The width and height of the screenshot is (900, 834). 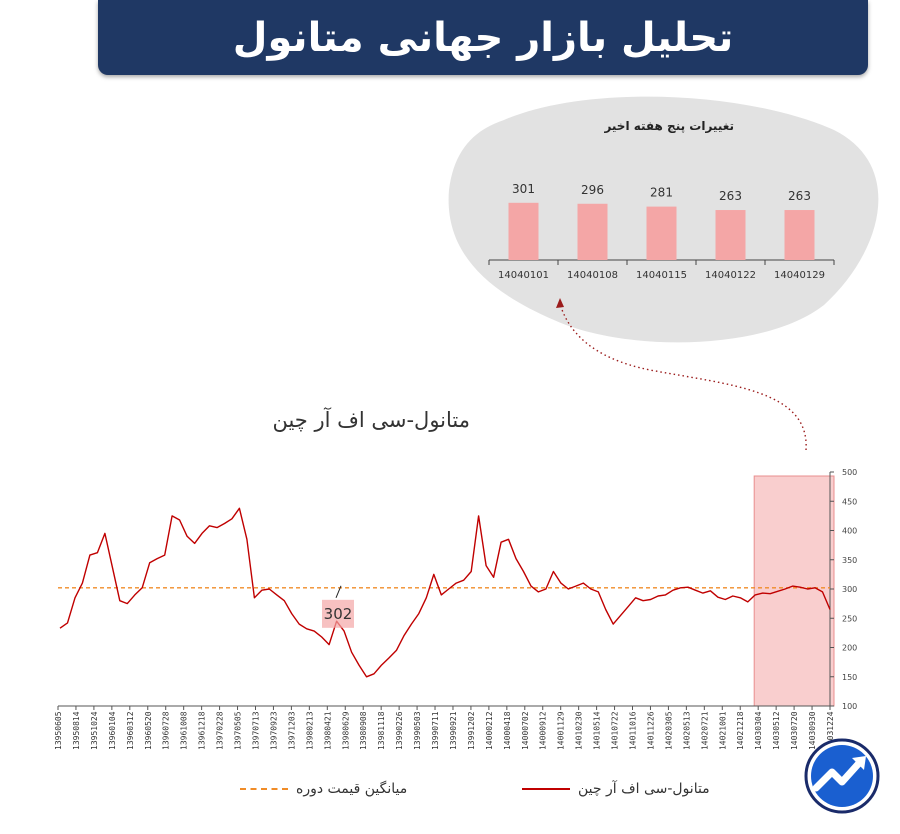 I want to click on average-callout-box, so click(x=338, y=613).